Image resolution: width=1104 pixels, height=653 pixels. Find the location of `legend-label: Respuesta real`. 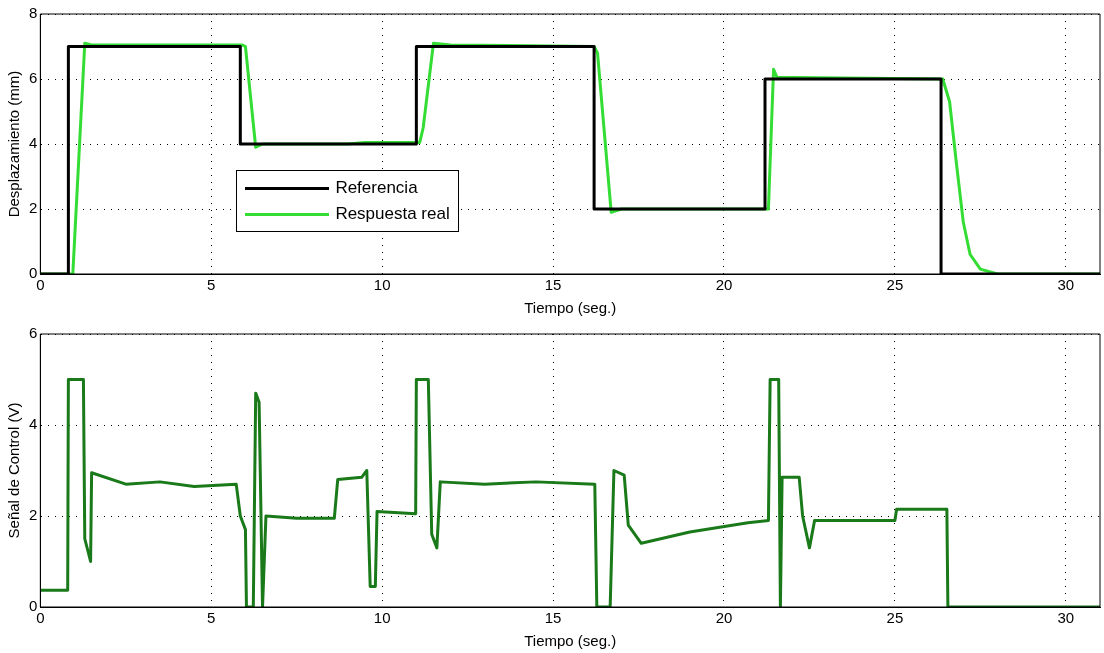

legend-label: Respuesta real is located at coordinates (392, 214).